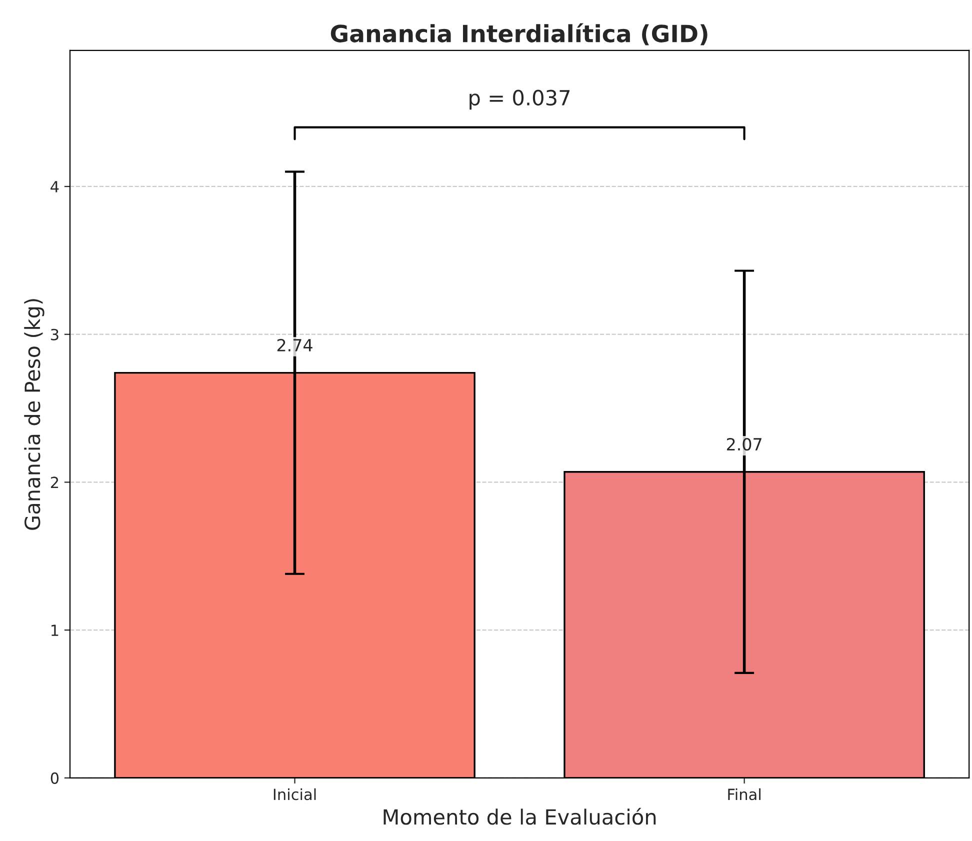 Image resolution: width=972 pixels, height=841 pixels. Describe the element at coordinates (54, 186) in the screenshot. I see `y-tick-label: 4` at that location.